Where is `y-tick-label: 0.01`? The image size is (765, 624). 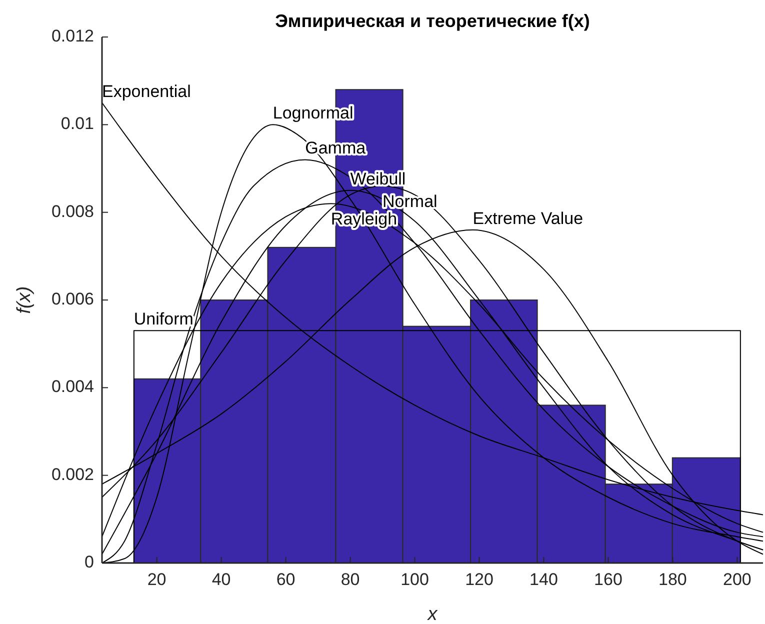
y-tick-label: 0.01 is located at coordinates (77, 124).